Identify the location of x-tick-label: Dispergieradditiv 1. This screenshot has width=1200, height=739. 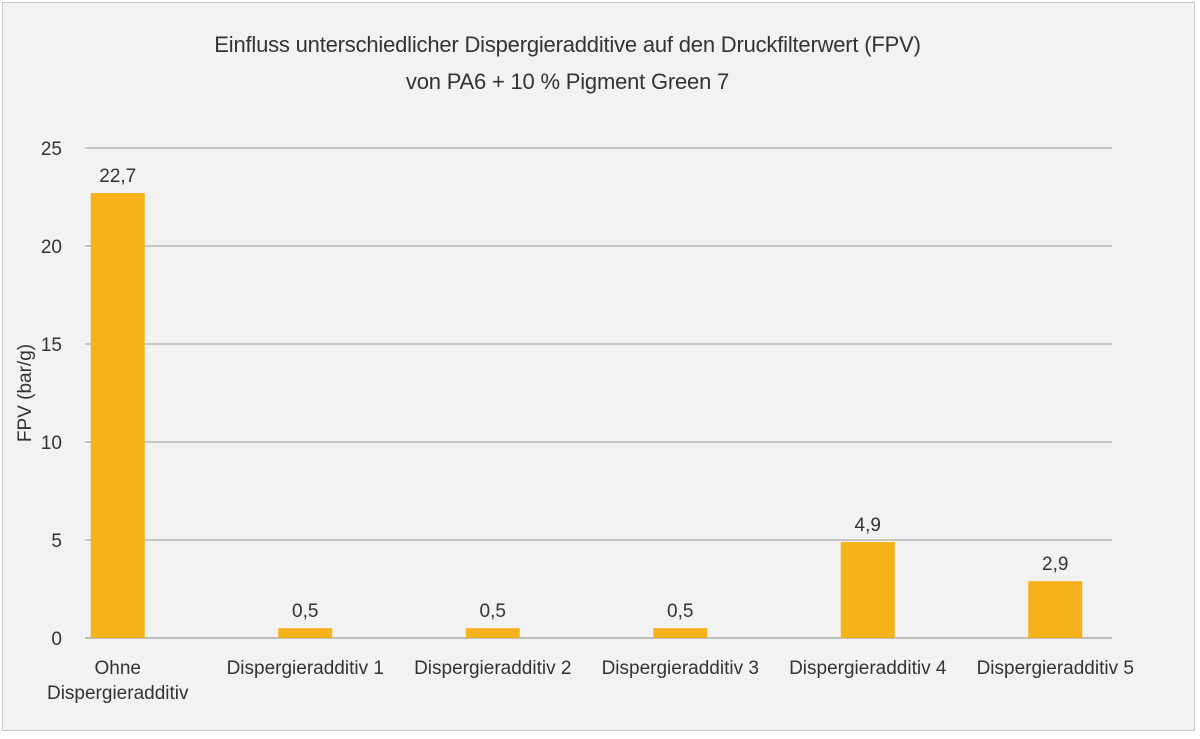
(305, 668).